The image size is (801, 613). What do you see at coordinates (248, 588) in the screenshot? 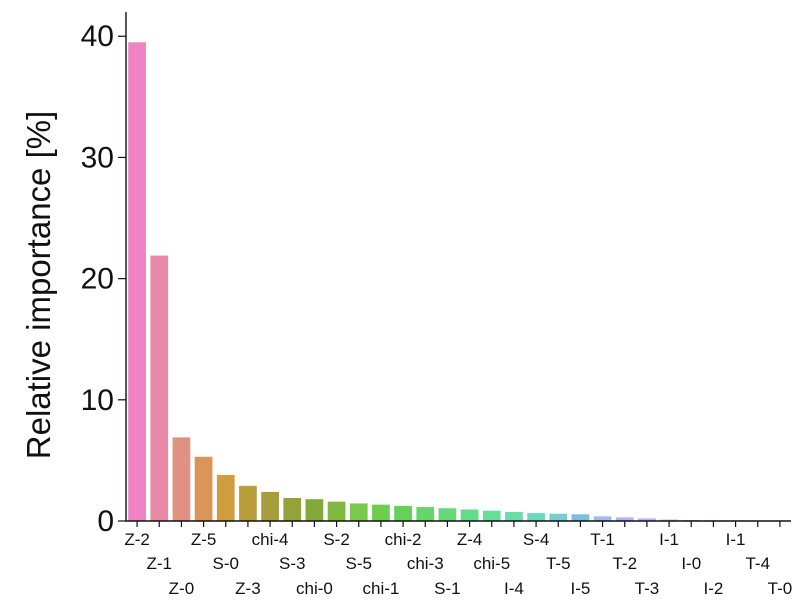
I see `x-tick-label: Z-3` at bounding box center [248, 588].